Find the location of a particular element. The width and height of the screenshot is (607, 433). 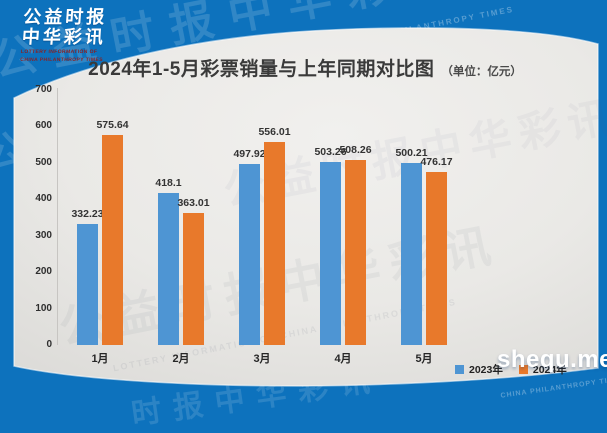

legend-item-2023年: 2023年 is located at coordinates (479, 369).